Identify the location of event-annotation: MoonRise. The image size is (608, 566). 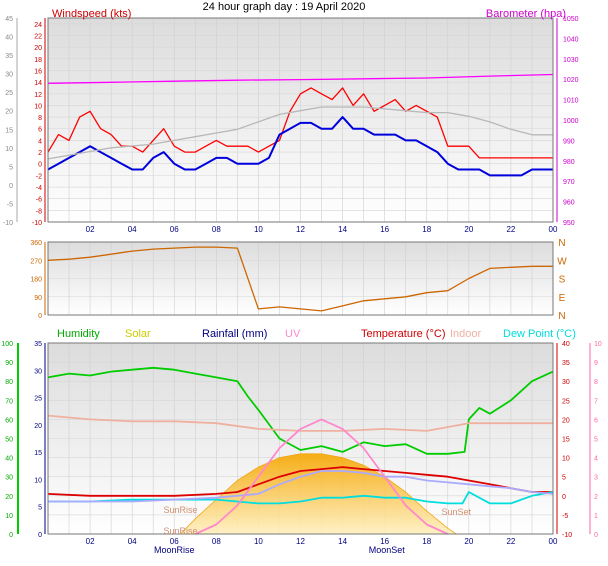
(174, 550).